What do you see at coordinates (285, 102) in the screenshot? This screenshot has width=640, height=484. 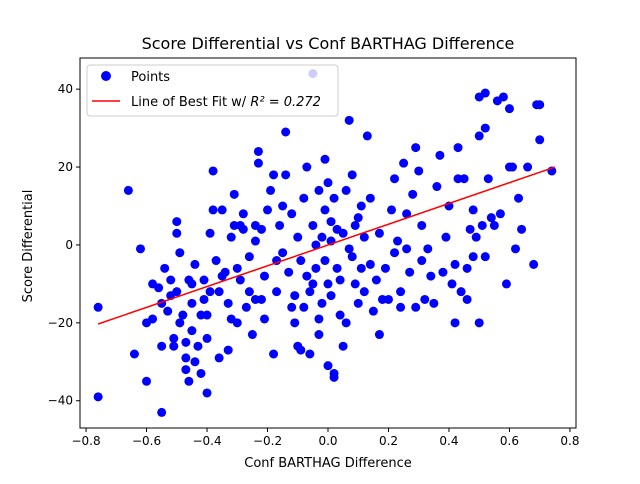 I see `legend-fit-r2: R² = 0.272` at bounding box center [285, 102].